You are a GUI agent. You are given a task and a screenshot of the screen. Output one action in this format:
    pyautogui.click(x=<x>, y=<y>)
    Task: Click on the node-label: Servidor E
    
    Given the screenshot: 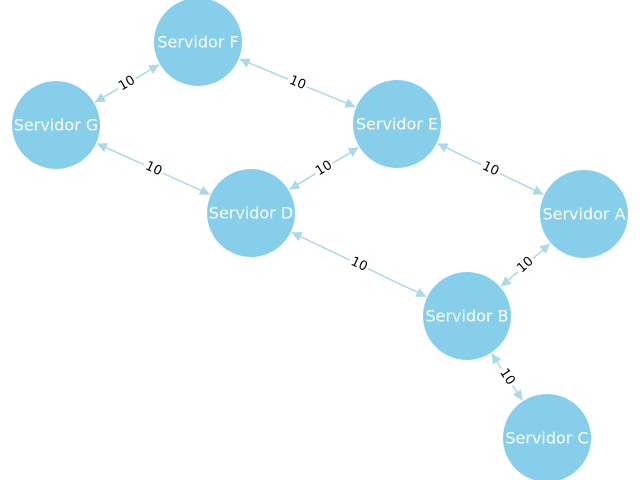 What is the action you would take?
    pyautogui.click(x=397, y=124)
    